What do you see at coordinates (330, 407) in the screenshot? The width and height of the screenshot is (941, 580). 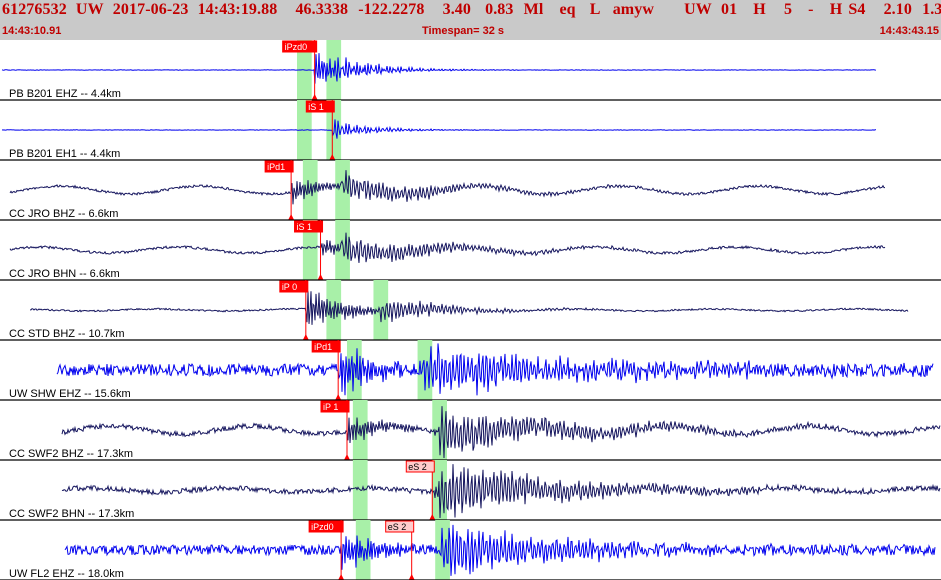 I see `pick-label: iP 1` at bounding box center [330, 407].